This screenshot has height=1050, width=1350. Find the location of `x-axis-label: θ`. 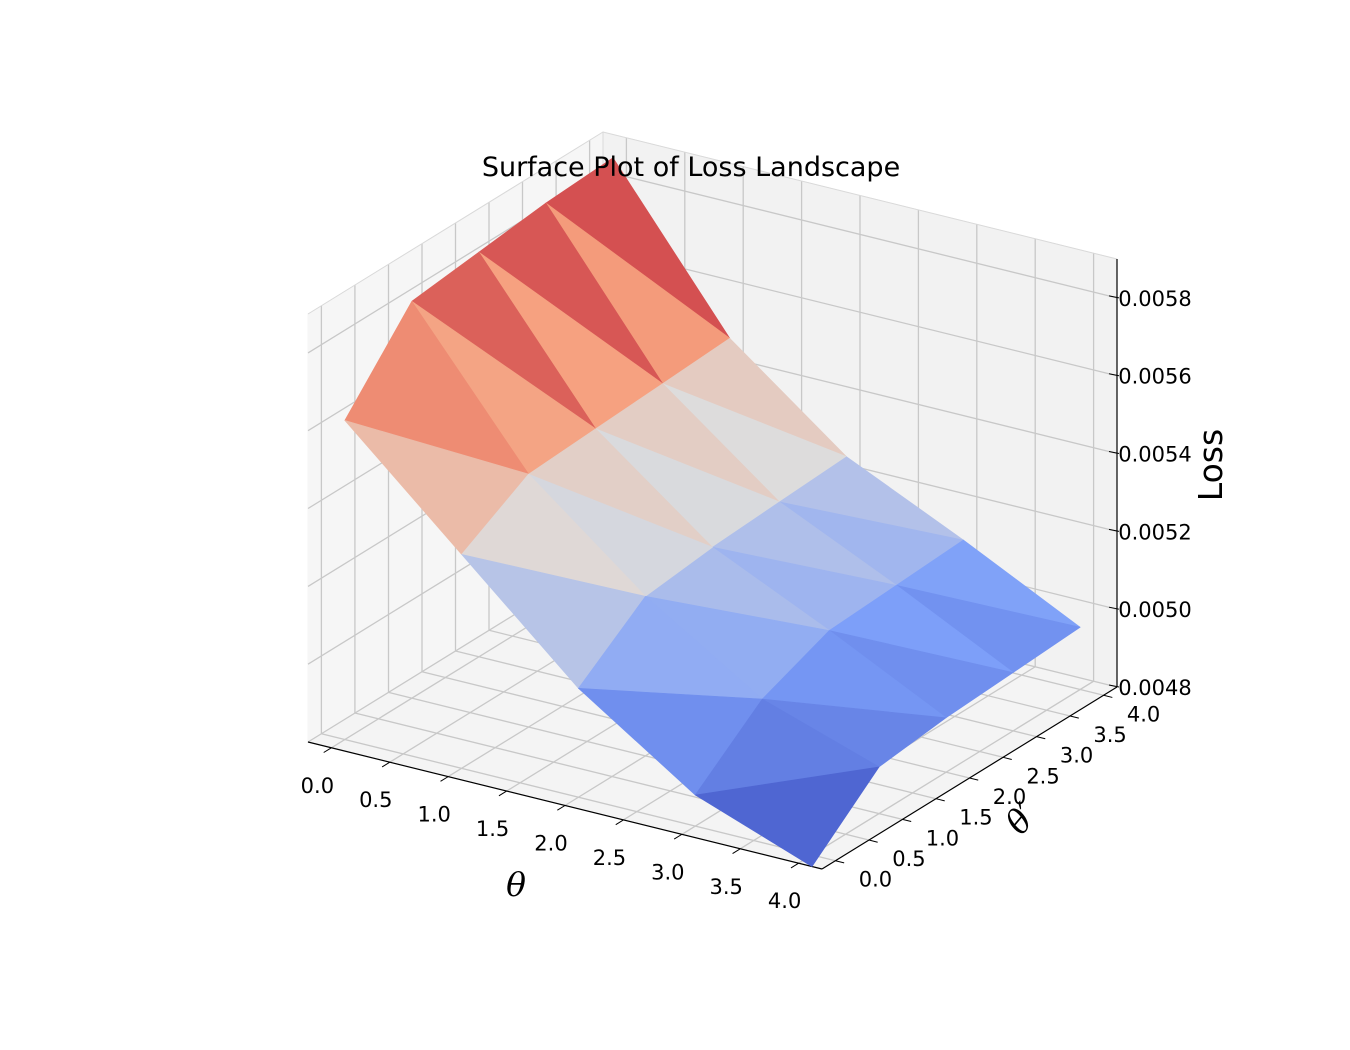

x-axis-label: θ is located at coordinates (516, 884).